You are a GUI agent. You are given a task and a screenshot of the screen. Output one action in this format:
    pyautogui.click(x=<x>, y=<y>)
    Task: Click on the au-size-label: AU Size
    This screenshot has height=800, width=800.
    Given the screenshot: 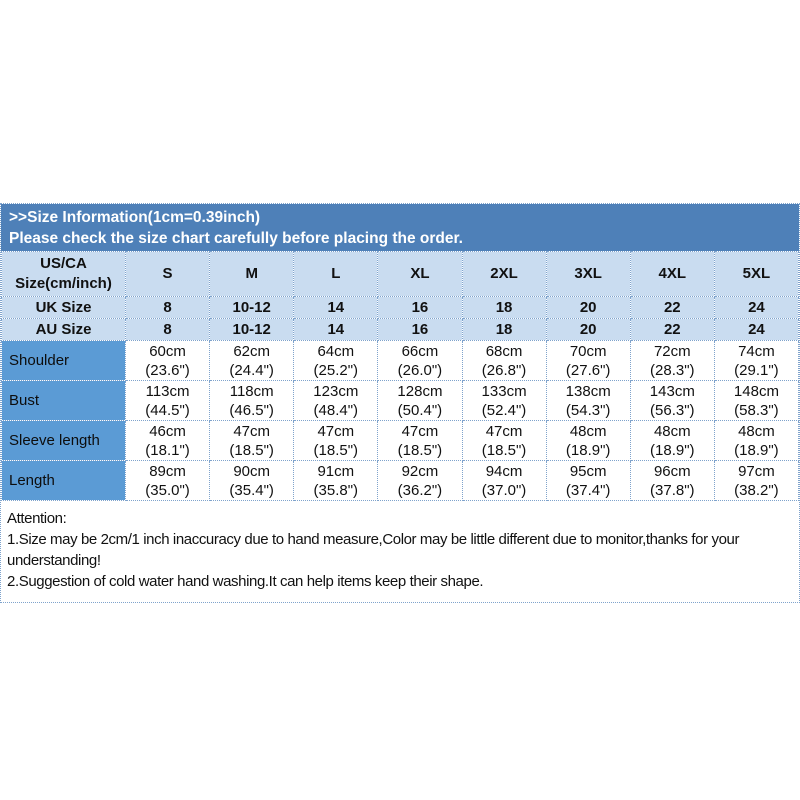 What is the action you would take?
    pyautogui.click(x=63, y=329)
    